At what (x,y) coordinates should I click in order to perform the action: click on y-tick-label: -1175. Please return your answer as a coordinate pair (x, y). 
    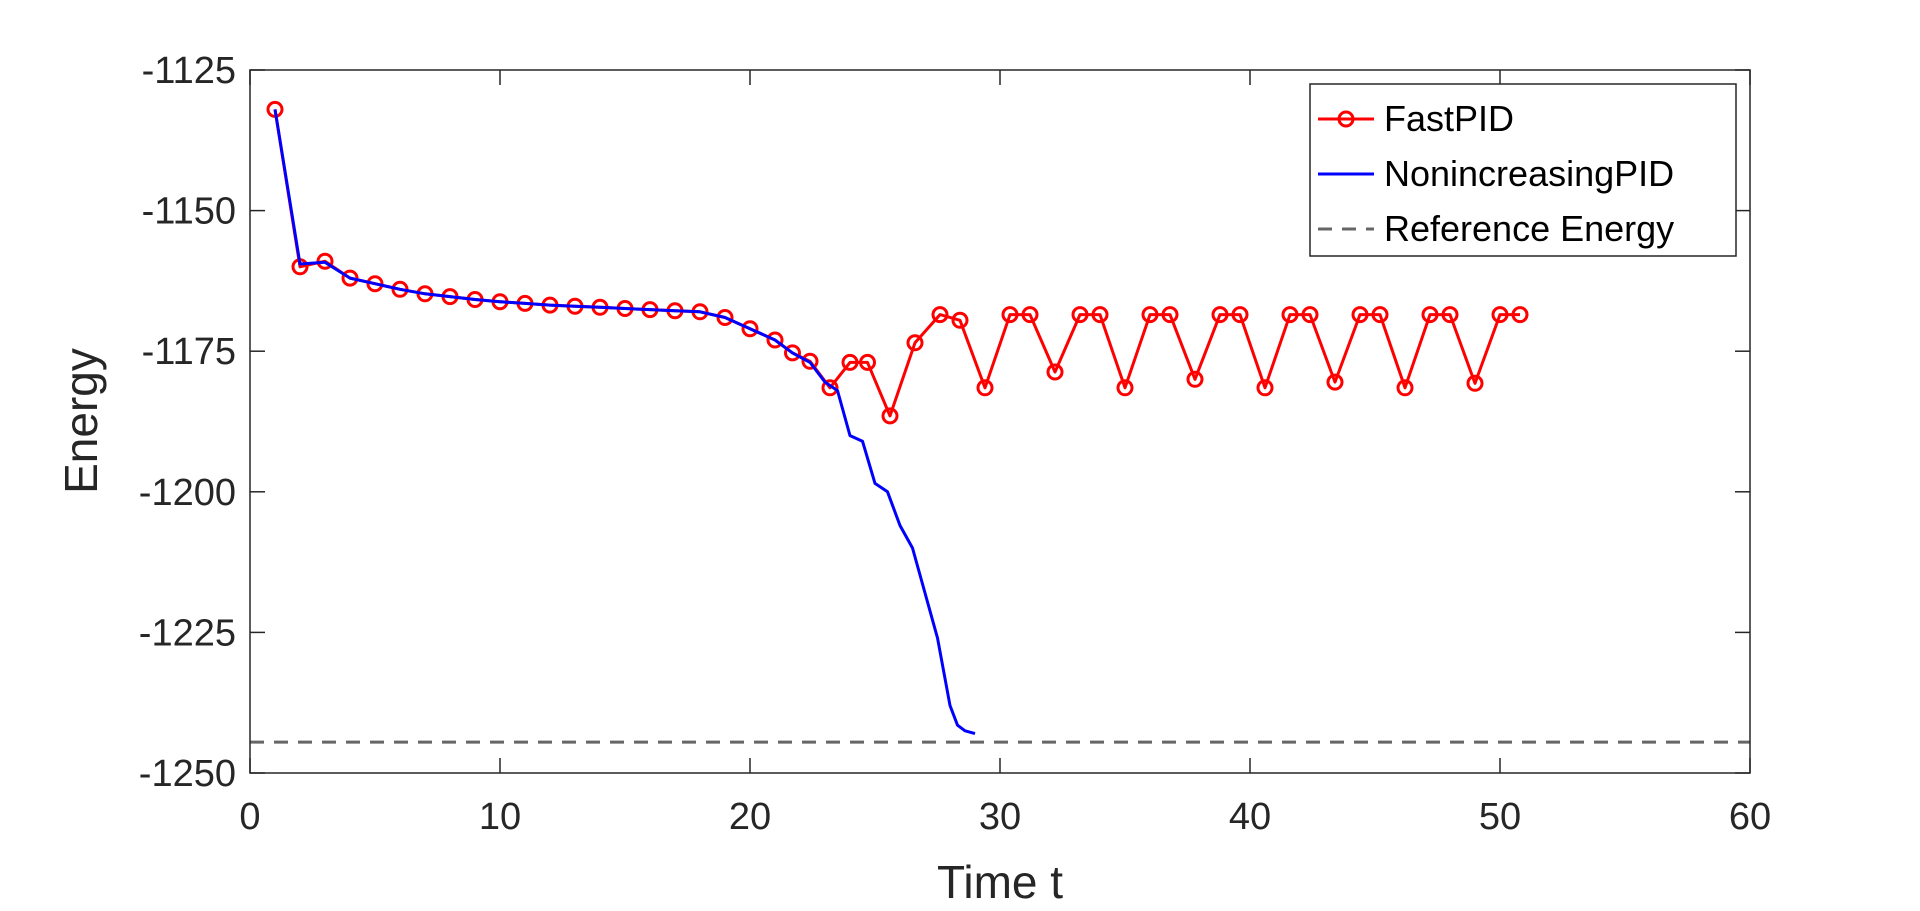
    Looking at the image, I should click on (189, 352).